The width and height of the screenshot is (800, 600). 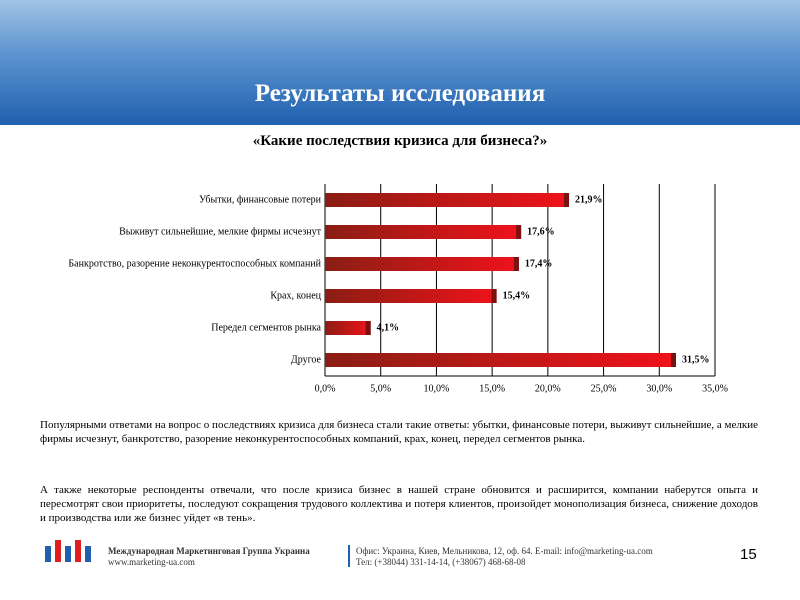 I want to click on site: www.marketing-ua.com, so click(x=151, y=562).